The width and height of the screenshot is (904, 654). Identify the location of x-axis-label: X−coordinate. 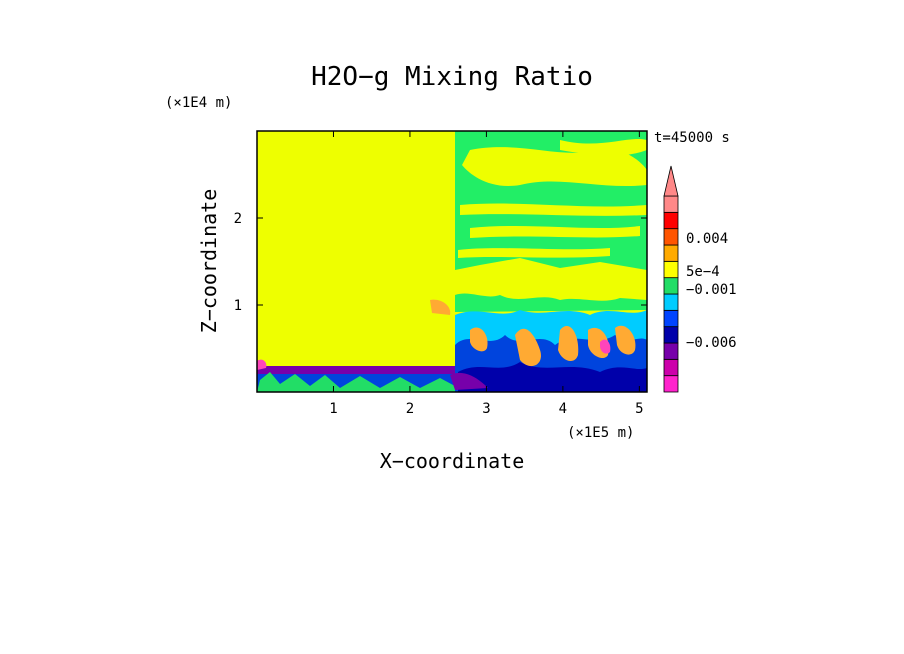
(452, 461).